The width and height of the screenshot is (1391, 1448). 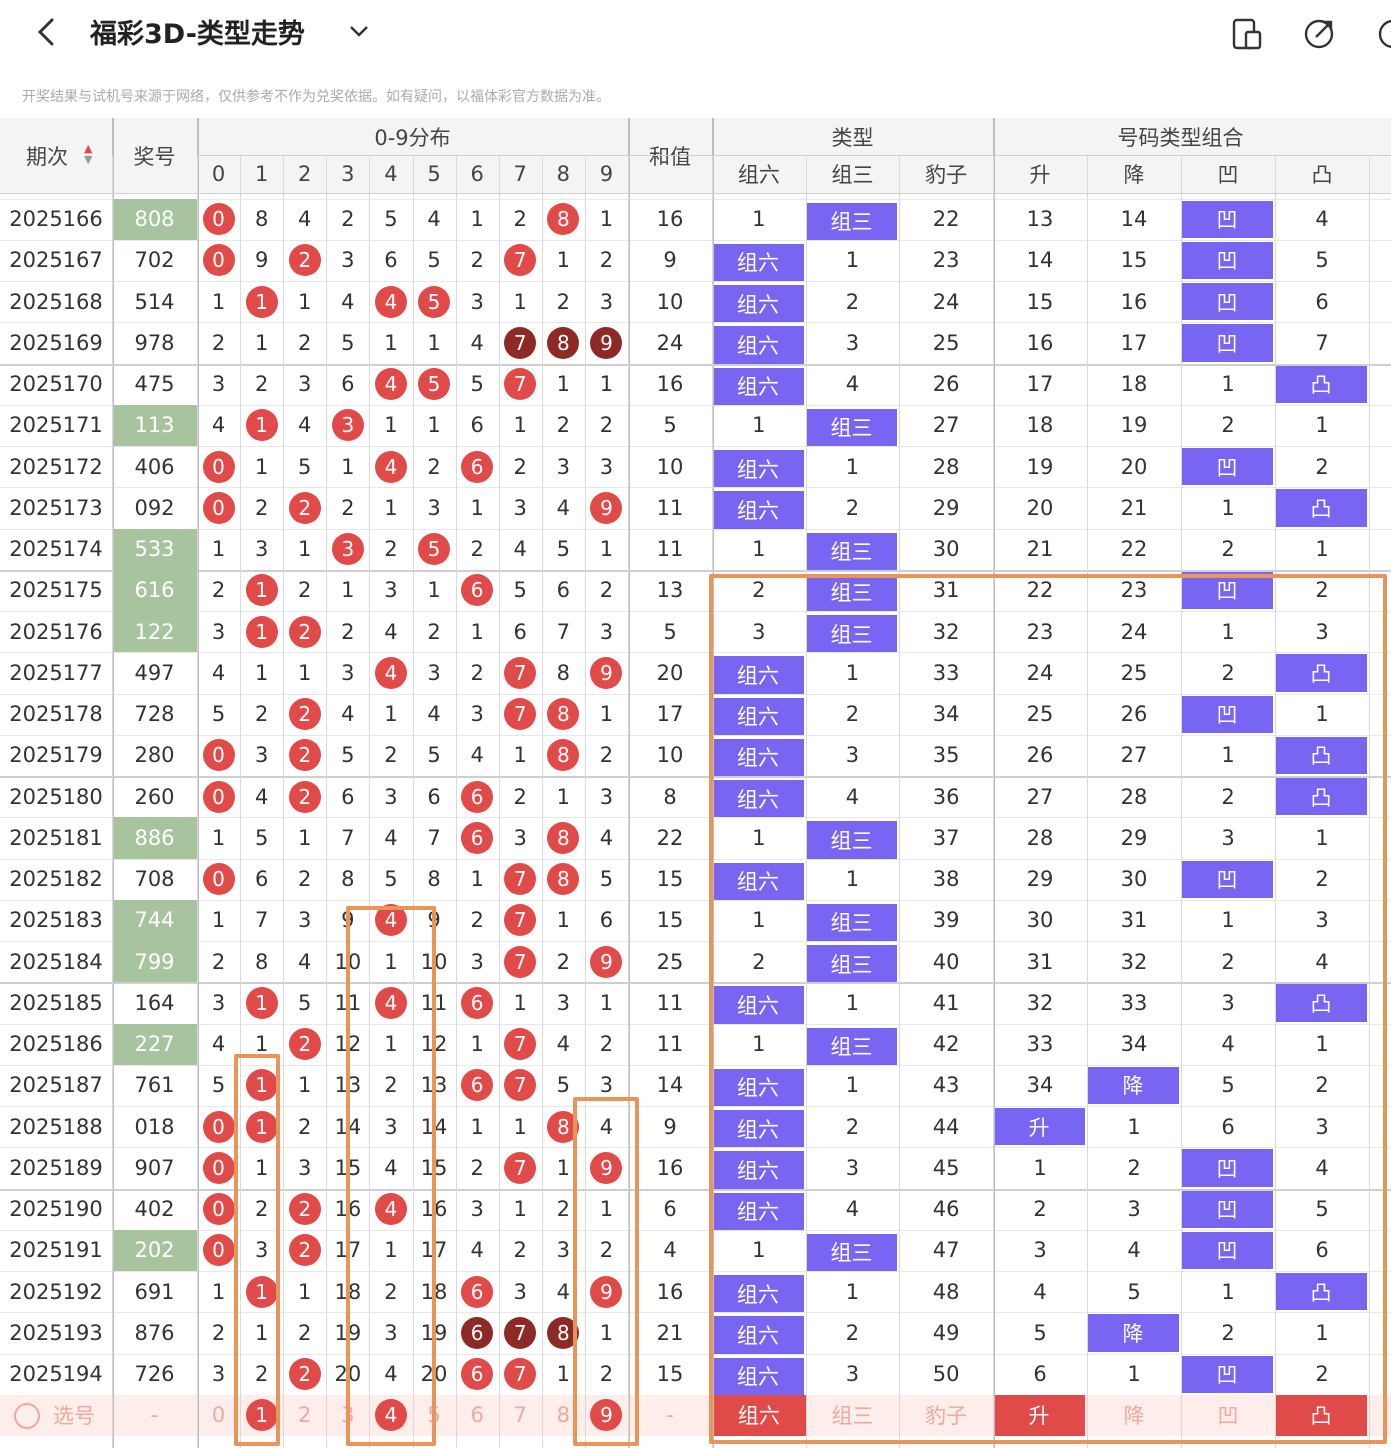 I want to click on device-icon, so click(x=1248, y=34).